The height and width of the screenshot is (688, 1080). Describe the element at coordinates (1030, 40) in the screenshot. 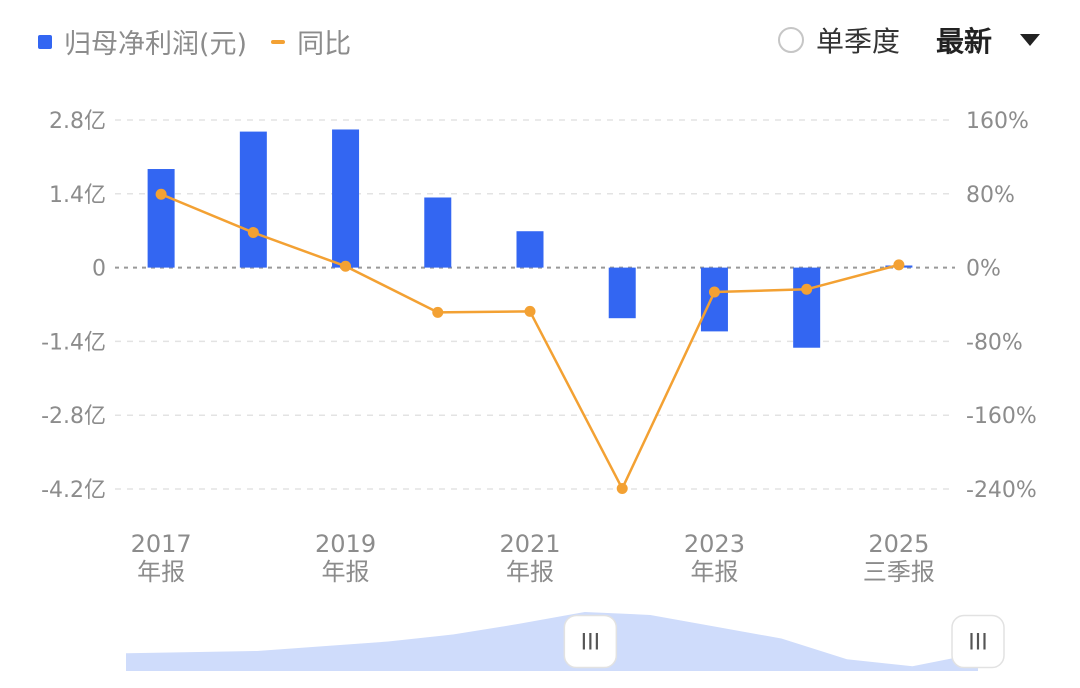

I see `caret-down-icon` at that location.